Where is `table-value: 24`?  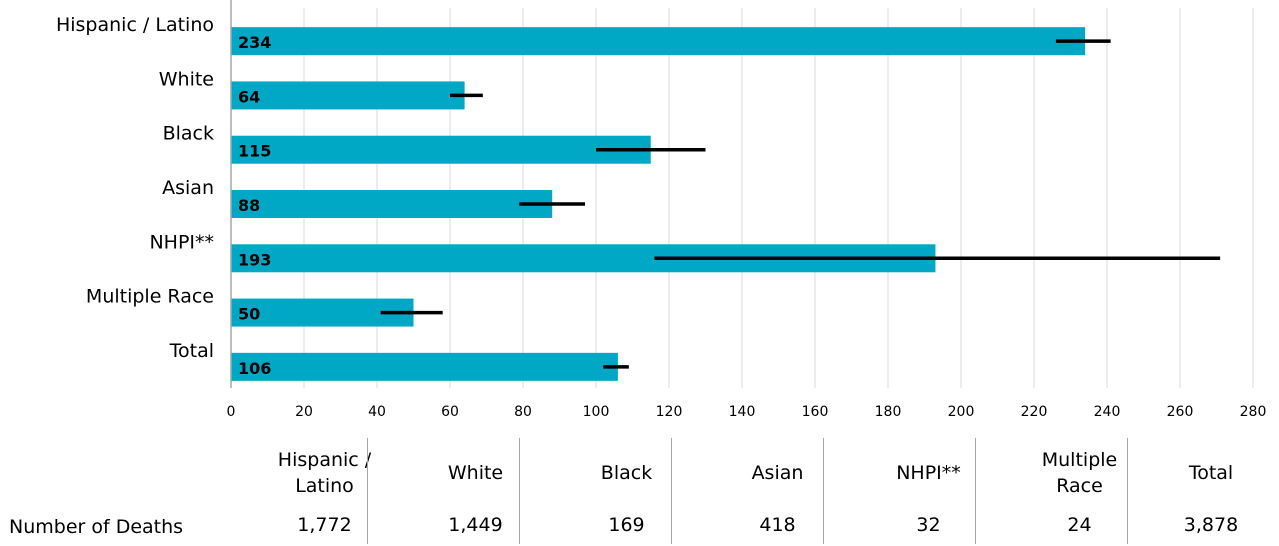 table-value: 24 is located at coordinates (1079, 525).